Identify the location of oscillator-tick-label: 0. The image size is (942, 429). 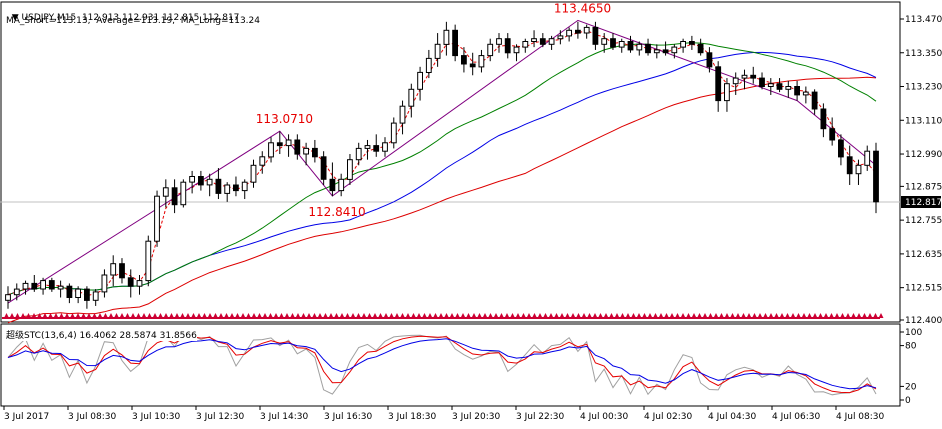
(908, 401).